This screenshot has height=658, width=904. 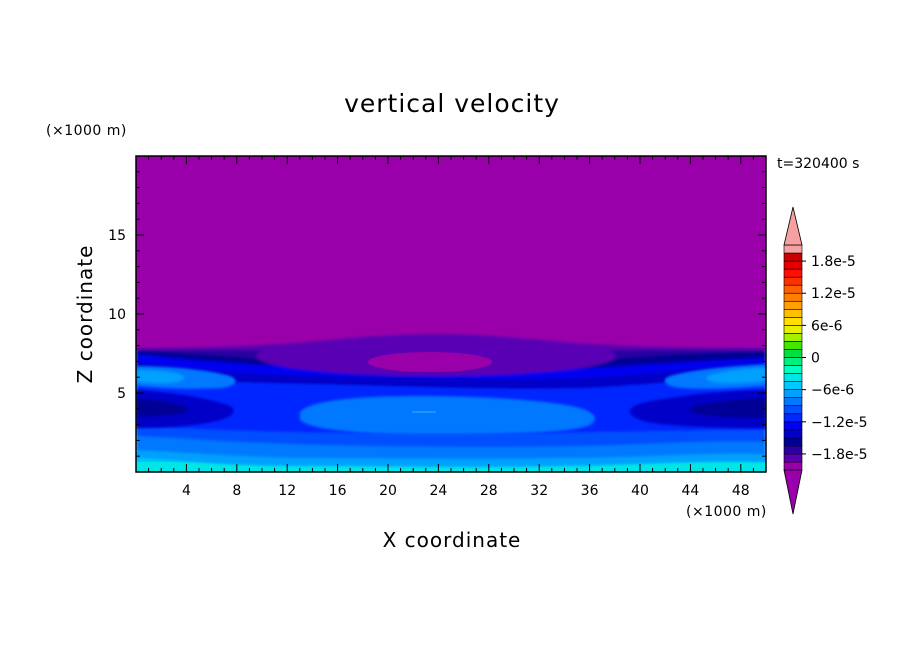 I want to click on y-axis-label: Z coordinate, so click(x=85, y=314).